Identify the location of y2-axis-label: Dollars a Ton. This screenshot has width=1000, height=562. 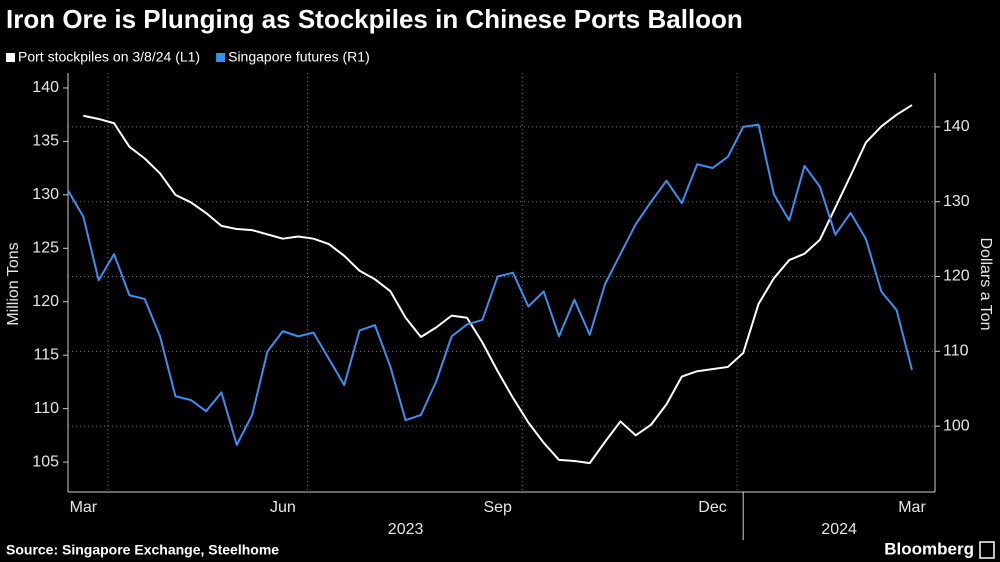
(985, 283).